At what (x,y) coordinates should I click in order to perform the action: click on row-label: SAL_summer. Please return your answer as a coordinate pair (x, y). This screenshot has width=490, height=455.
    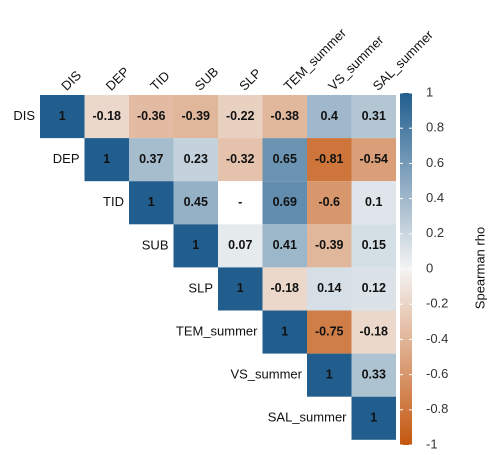
    Looking at the image, I should click on (307, 417).